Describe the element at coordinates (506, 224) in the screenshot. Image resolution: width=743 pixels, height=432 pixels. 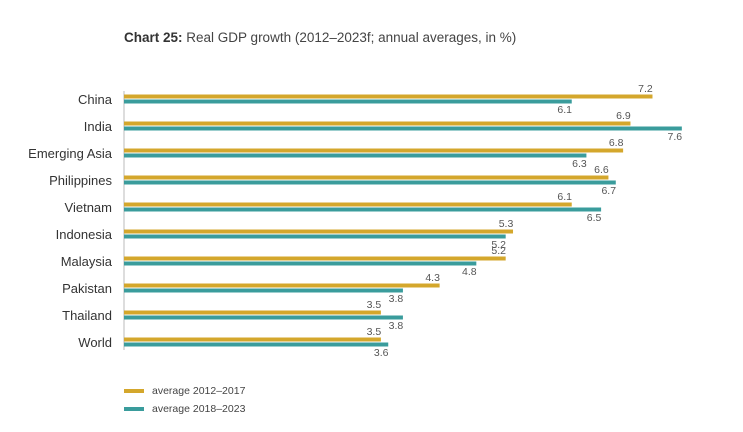
I see `data-label-series-a: 5.3` at that location.